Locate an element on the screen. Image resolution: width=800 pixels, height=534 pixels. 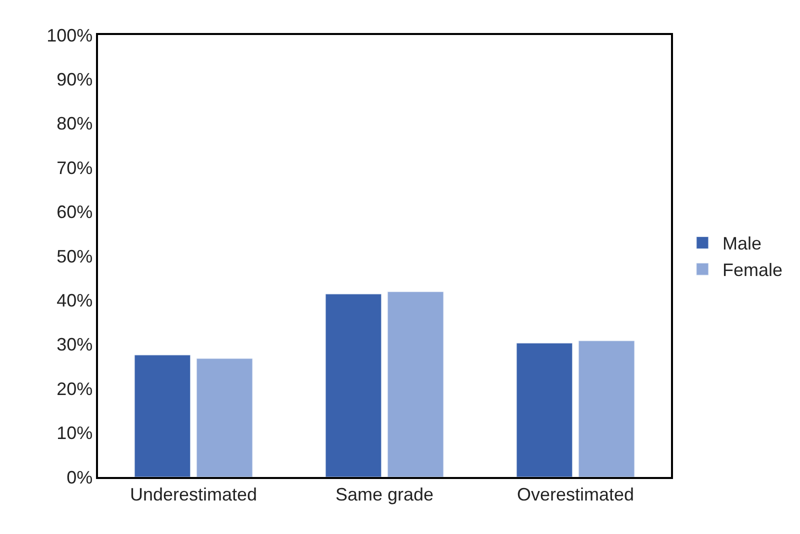
y-tick-label: 30% is located at coordinates (74, 344).